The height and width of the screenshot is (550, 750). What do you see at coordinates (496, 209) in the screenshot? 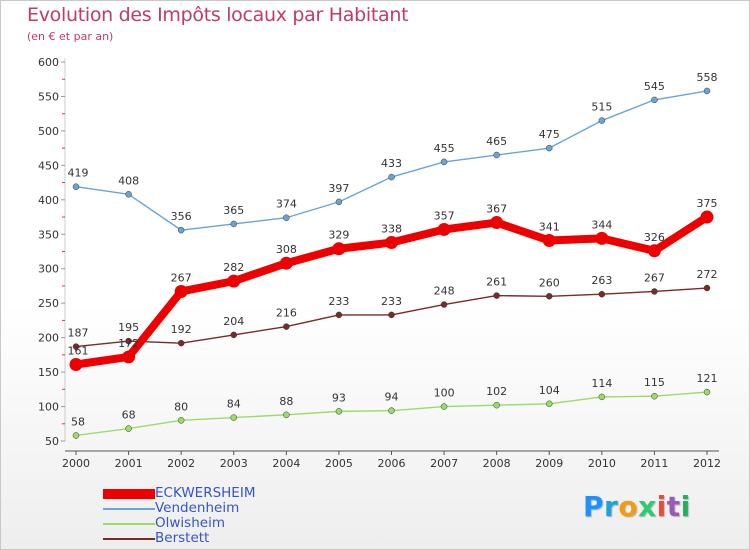
I see `data-label-eckwersheim: 367` at bounding box center [496, 209].